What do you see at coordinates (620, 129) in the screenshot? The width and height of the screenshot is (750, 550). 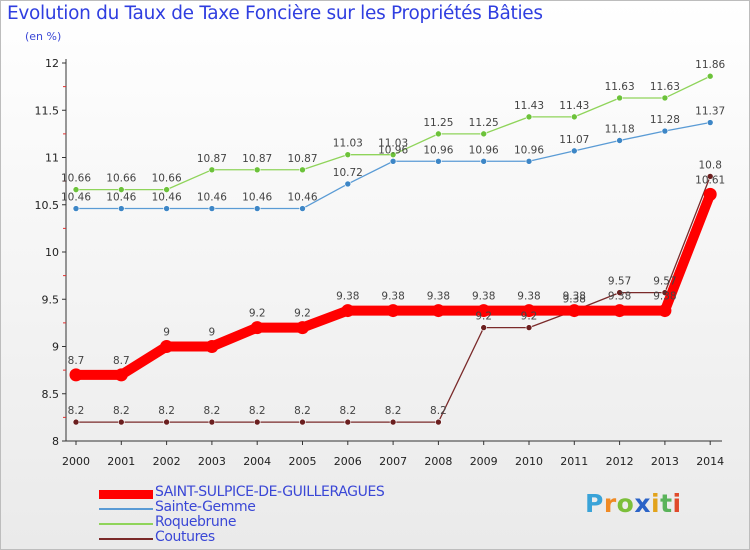 I see `data-label-1: 11.18` at bounding box center [620, 129].